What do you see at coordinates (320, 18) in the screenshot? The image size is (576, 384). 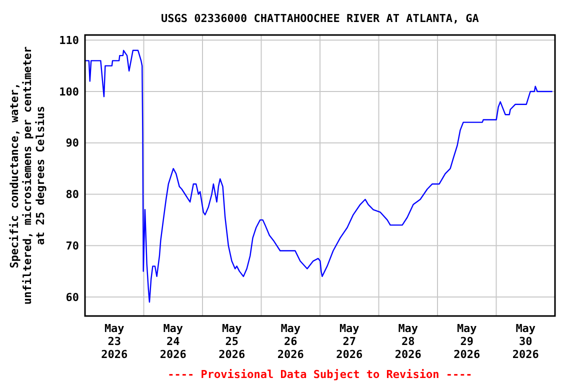 I see `chart-title: USGS 02336000 CHATTAHOOCHEE RIVER AT ATLANTA, GA` at bounding box center [320, 18].